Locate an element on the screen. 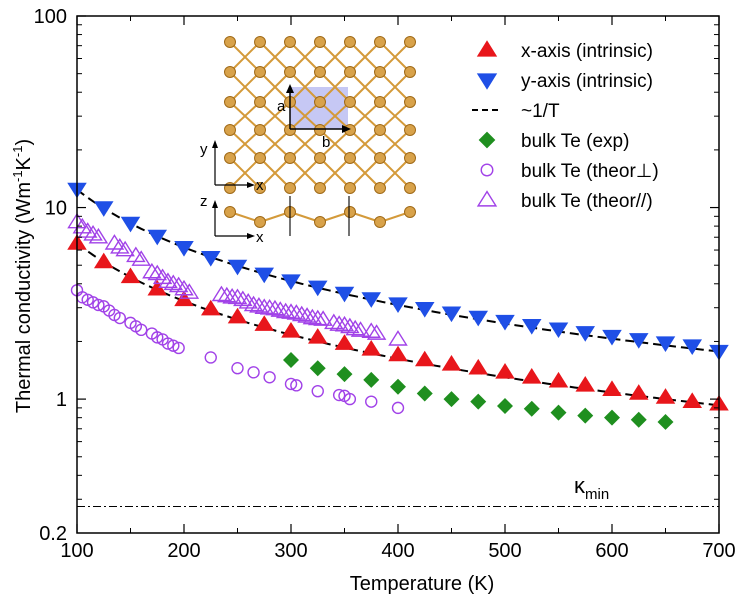  inset-x-label: x is located at coordinates (260, 185).